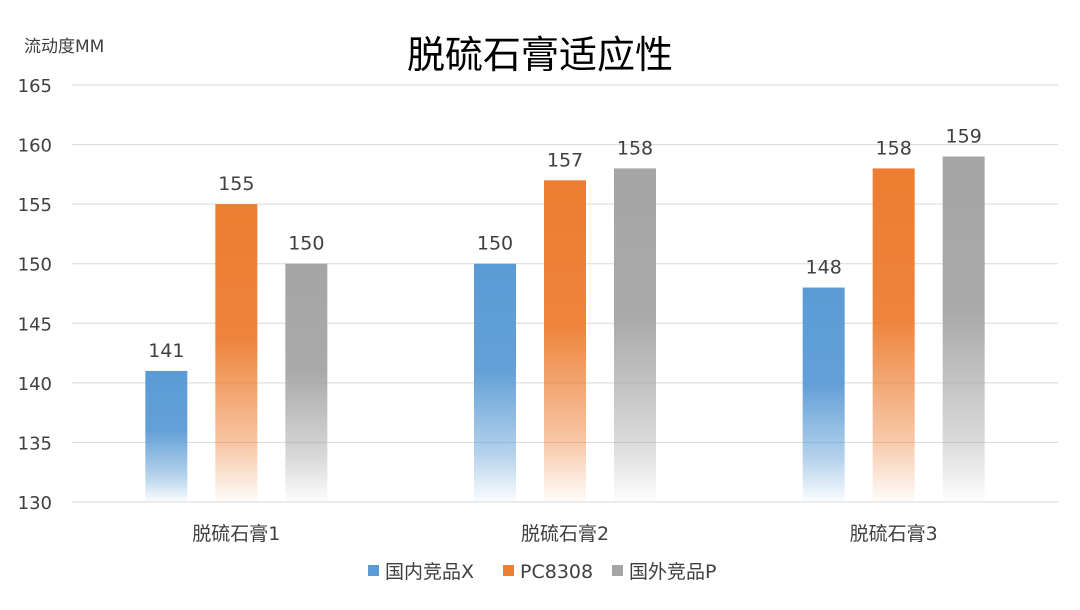  I want to click on y-tick-label: 165, so click(35, 86).